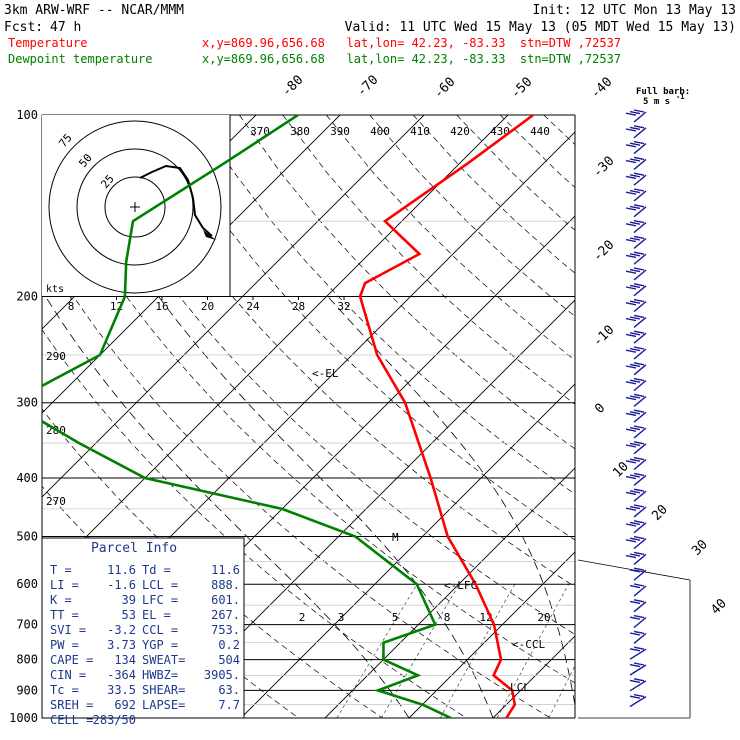 The height and width of the screenshot is (740, 740). What do you see at coordinates (160, 600) in the screenshot?
I see `parcel-right-label: LFC =` at bounding box center [160, 600].